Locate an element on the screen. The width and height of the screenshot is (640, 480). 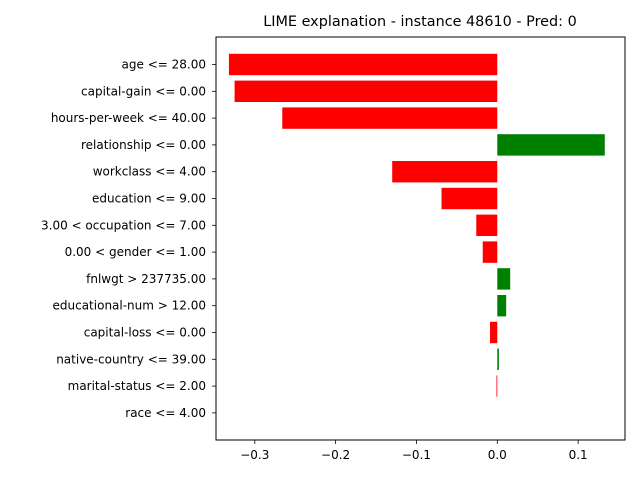
y-tick-label: relationship <= 0.00 is located at coordinates (143, 145).